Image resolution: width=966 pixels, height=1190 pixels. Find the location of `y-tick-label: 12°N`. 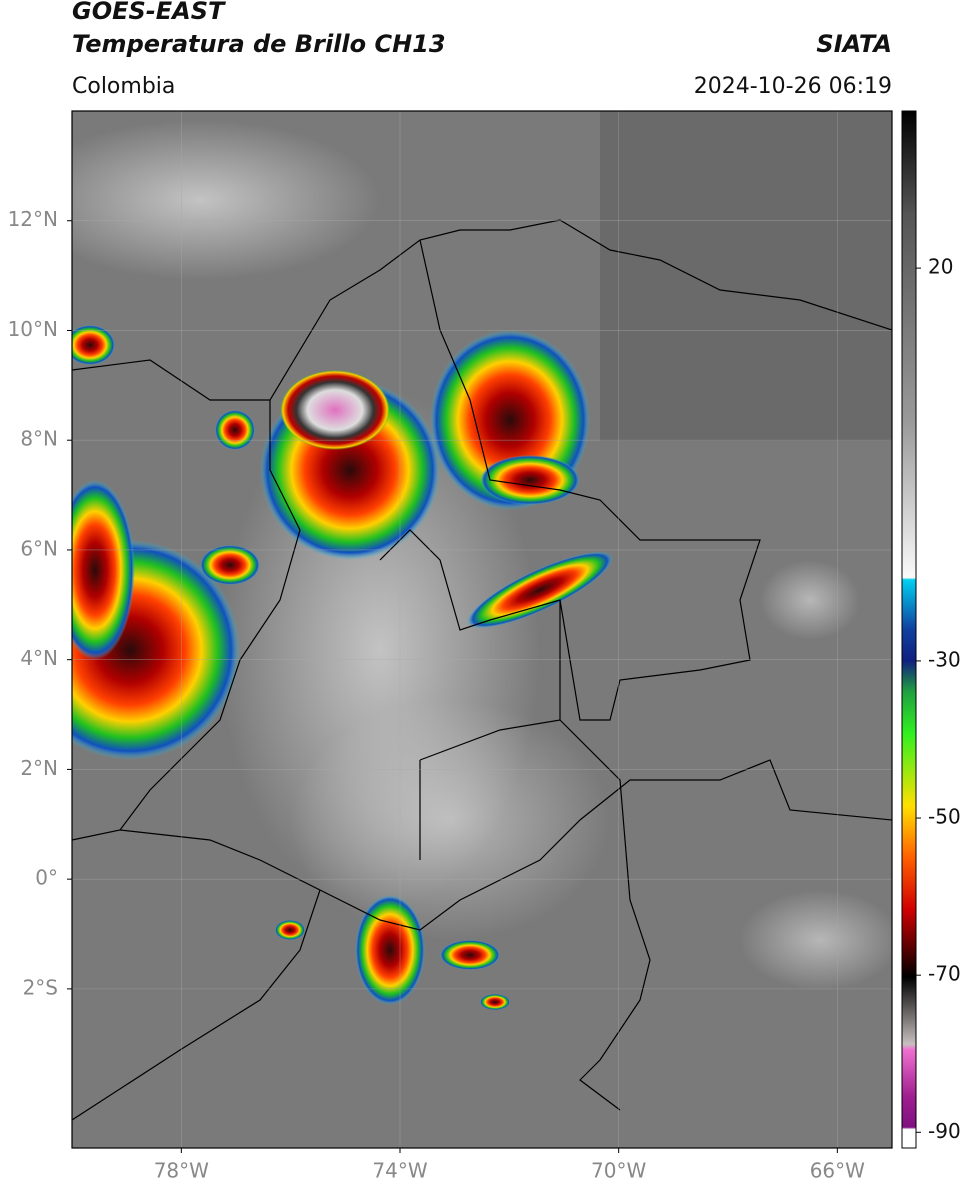

y-tick-label: 12°N is located at coordinates (33, 219).